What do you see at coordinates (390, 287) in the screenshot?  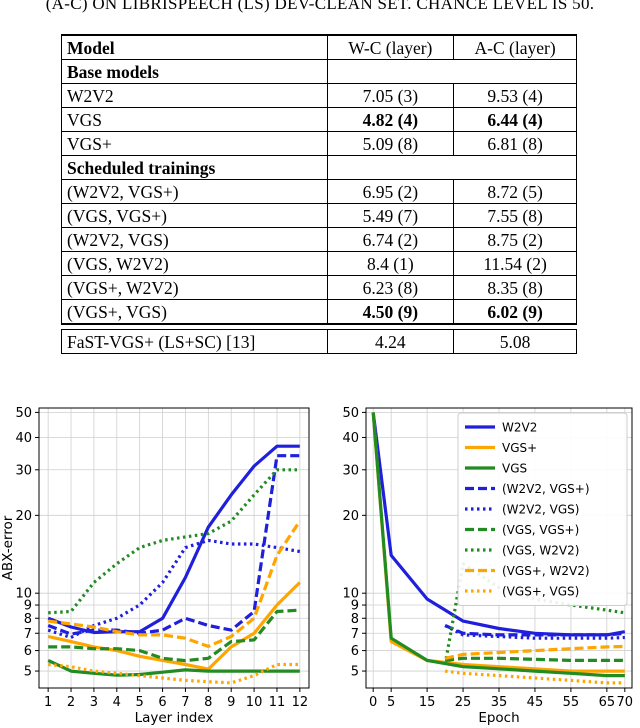 I see `wc-cell: 6.23 (8)` at bounding box center [390, 287].